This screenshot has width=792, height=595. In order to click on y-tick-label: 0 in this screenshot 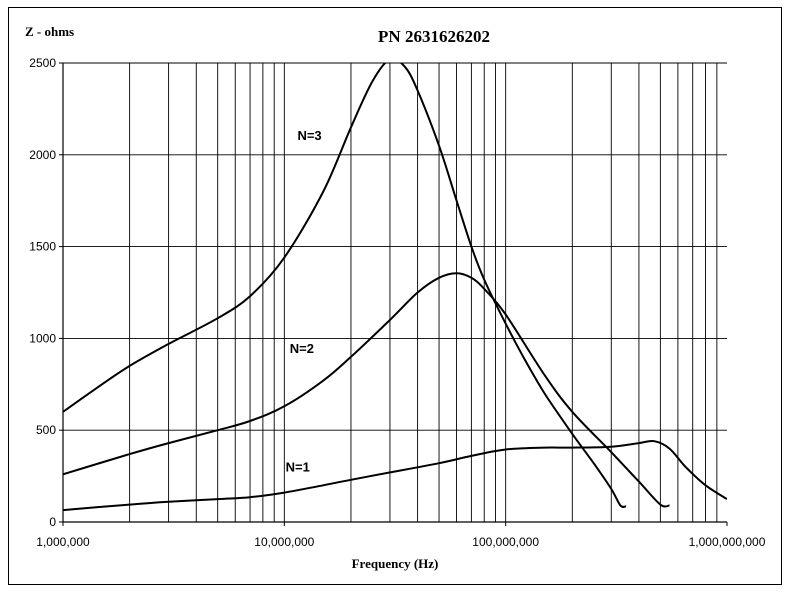, I will do `click(52, 522)`.